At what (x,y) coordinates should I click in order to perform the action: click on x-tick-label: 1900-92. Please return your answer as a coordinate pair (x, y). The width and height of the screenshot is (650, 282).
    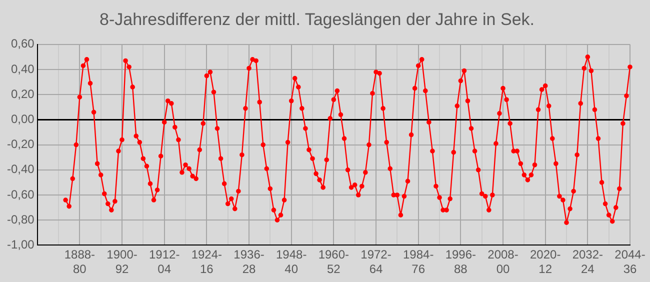
    Looking at the image, I should click on (122, 262).